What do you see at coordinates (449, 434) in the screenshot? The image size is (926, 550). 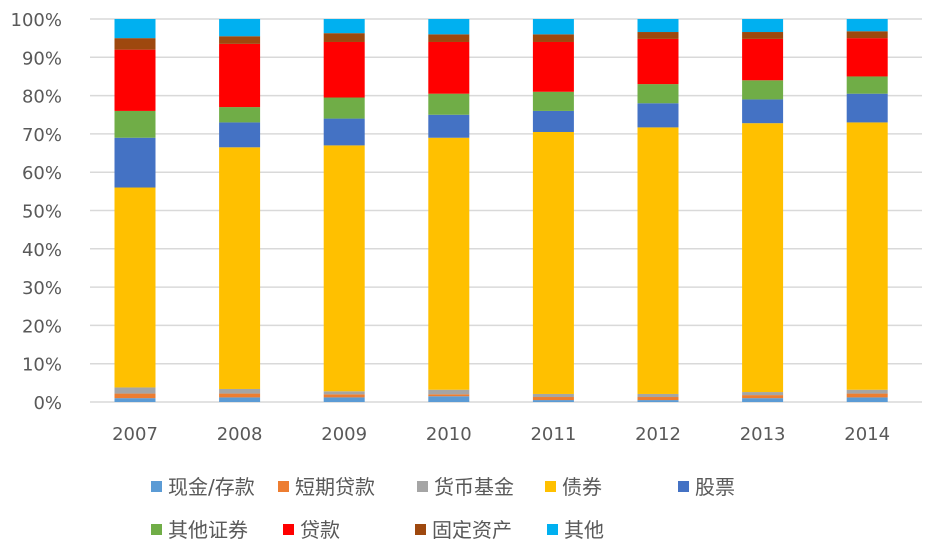 I see `x-tick-label: 2010` at bounding box center [449, 434].